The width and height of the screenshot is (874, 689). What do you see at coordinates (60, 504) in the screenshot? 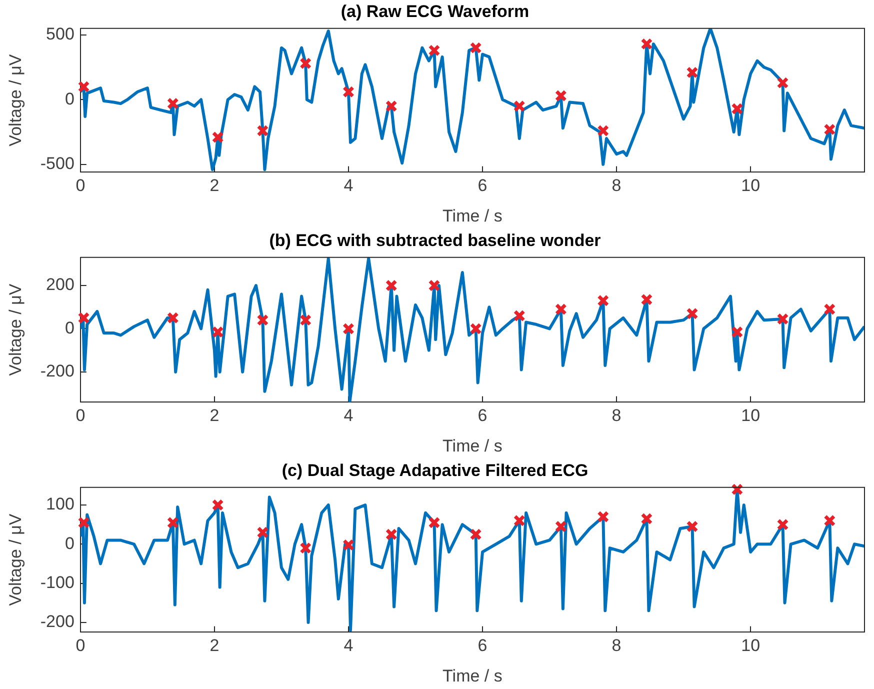
I see `y-tick-label: 100` at bounding box center [60, 504].